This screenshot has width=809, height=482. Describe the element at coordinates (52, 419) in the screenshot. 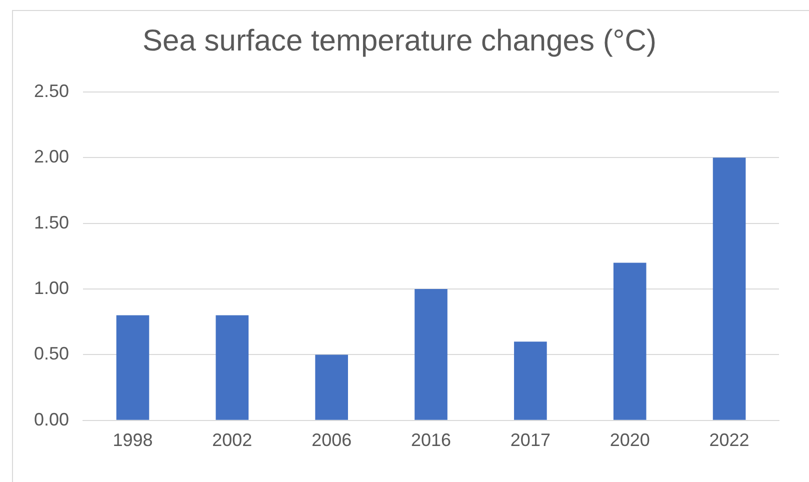

I see `y-tick-label: 0.00` at that location.